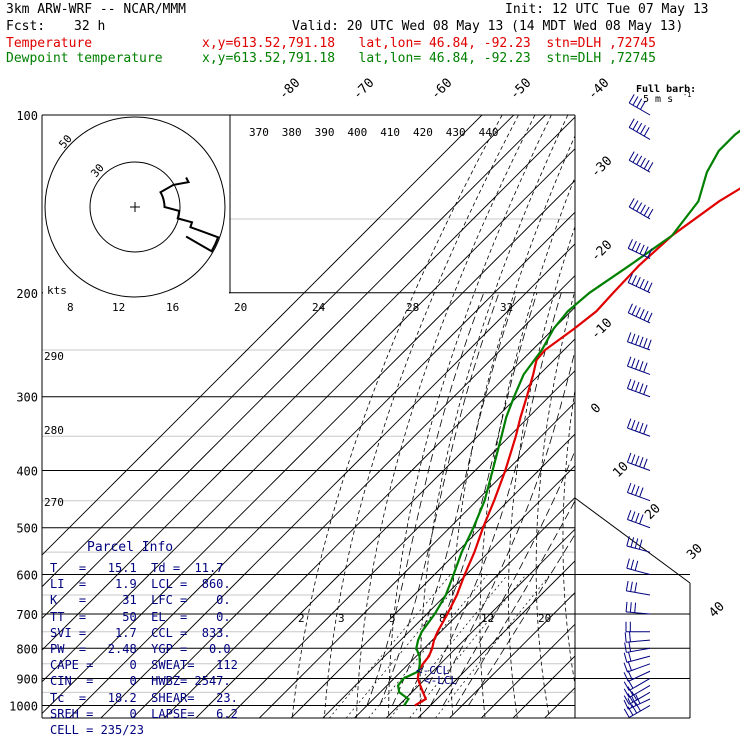 The image size is (740, 740). Describe the element at coordinates (23, 706) in the screenshot. I see `pressure-tick-label: 1000` at that location.